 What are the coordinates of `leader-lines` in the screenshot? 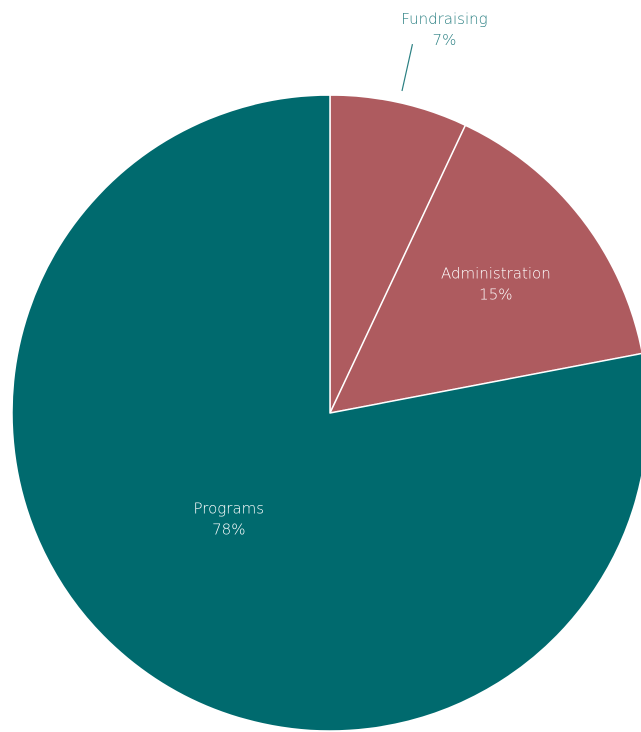 It's located at (407, 67).